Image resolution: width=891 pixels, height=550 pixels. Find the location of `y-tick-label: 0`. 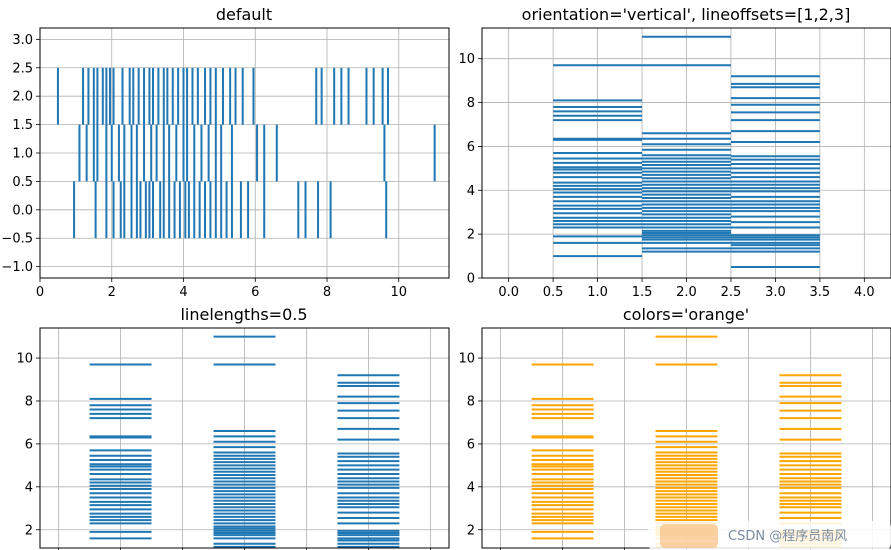

y-tick-label: 0 is located at coordinates (471, 279).